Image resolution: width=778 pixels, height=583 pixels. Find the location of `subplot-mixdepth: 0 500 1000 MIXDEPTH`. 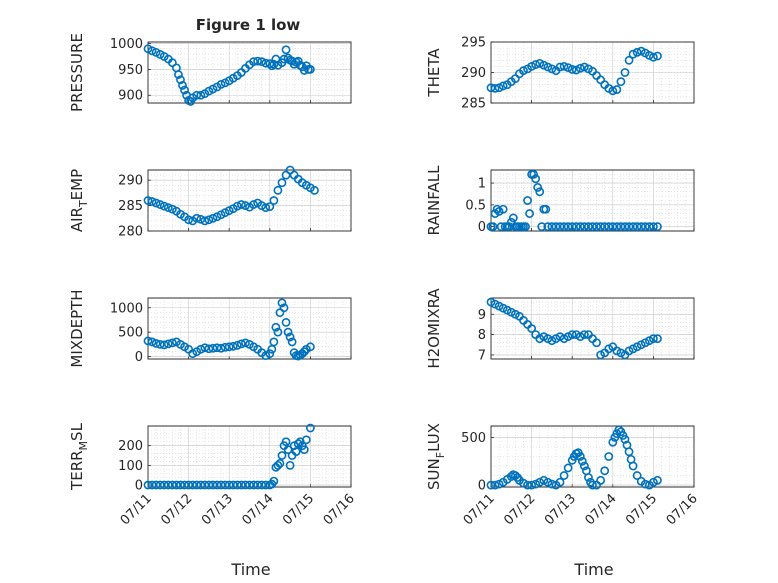

subplot-mixdepth: 0 500 1000 MIXDEPTH is located at coordinates (210, 328).